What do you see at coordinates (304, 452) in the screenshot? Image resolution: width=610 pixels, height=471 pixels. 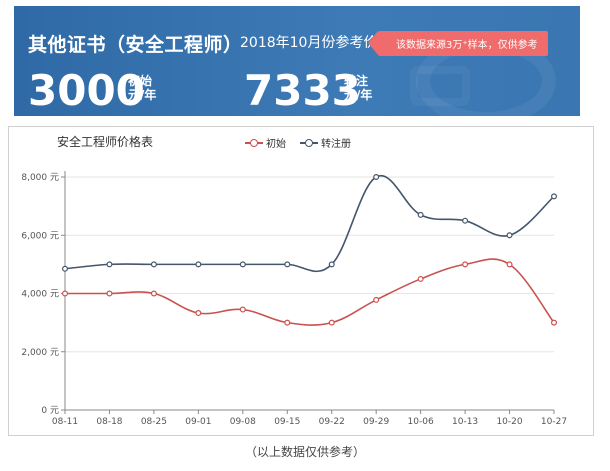 I see `footnote: （以上数据仅供参考）` at bounding box center [304, 452].